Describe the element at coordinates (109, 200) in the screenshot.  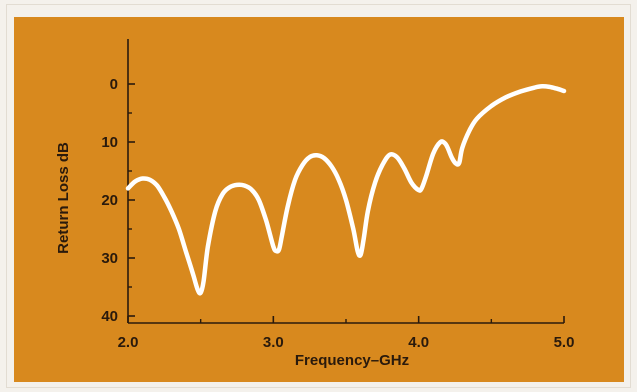
I see `y-tick-label: 20` at that location.